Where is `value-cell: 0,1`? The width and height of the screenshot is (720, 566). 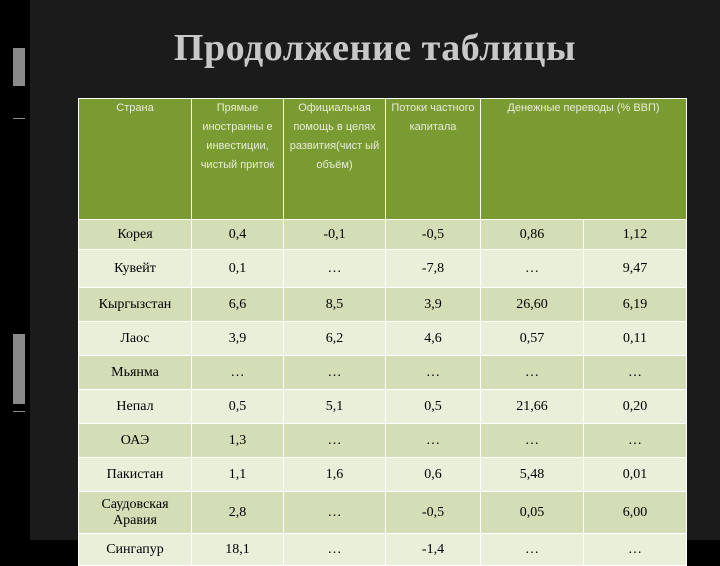
value-cell: 0,1 is located at coordinates (237, 268).